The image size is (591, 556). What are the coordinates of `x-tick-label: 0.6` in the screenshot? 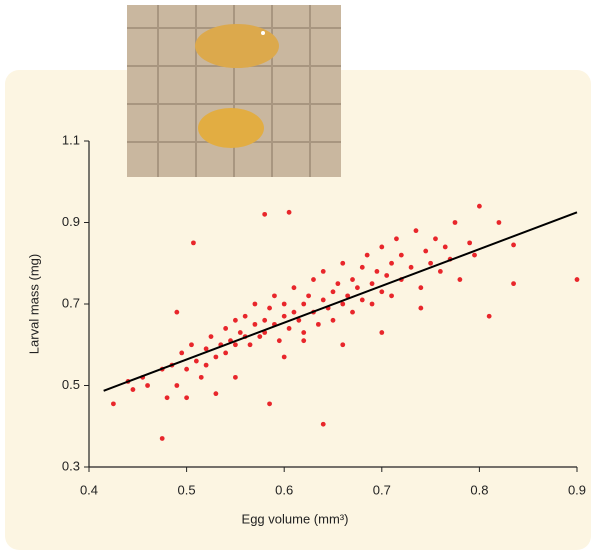 It's located at (284, 489).